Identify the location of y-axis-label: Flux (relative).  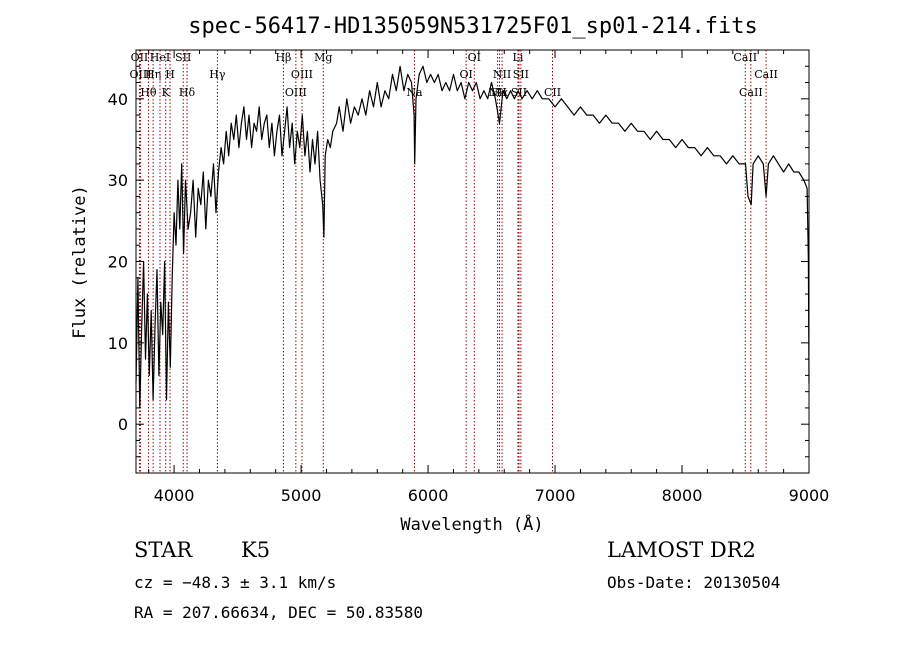
(80, 262).